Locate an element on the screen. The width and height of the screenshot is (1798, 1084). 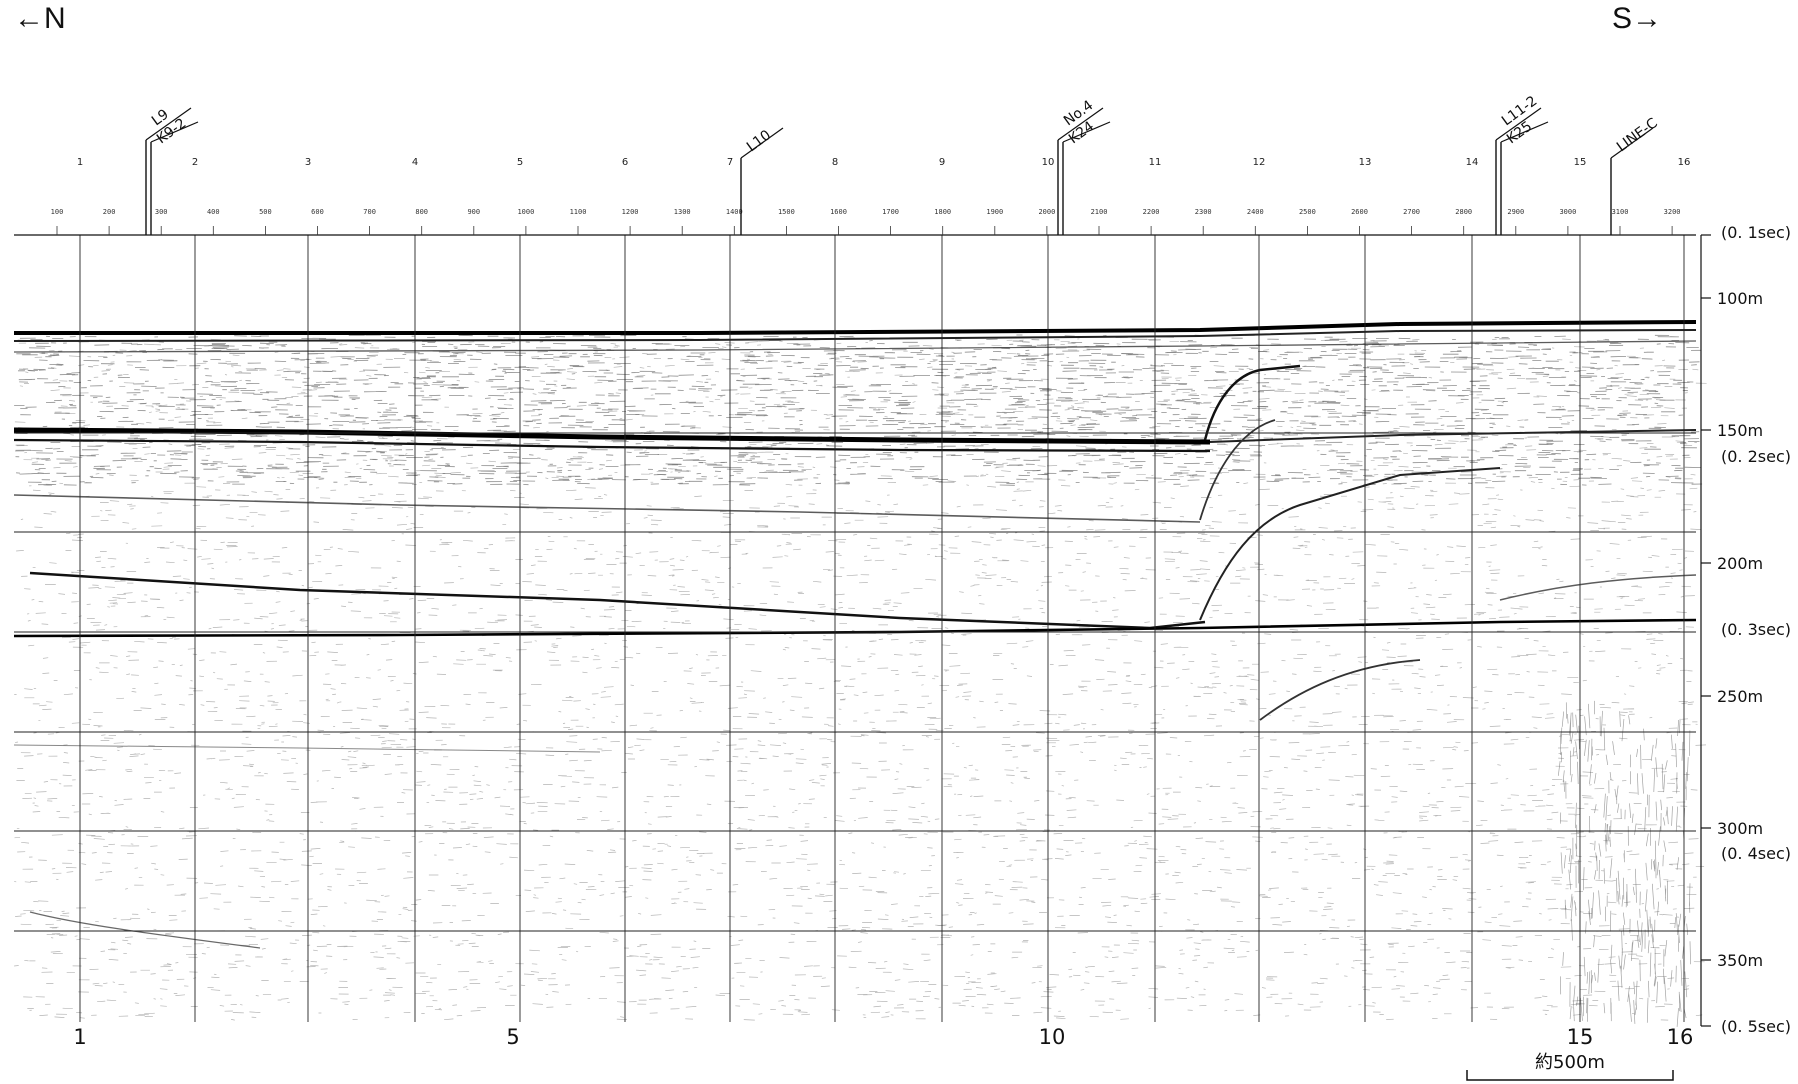
strong-reflector-150m is located at coordinates (612, 436).